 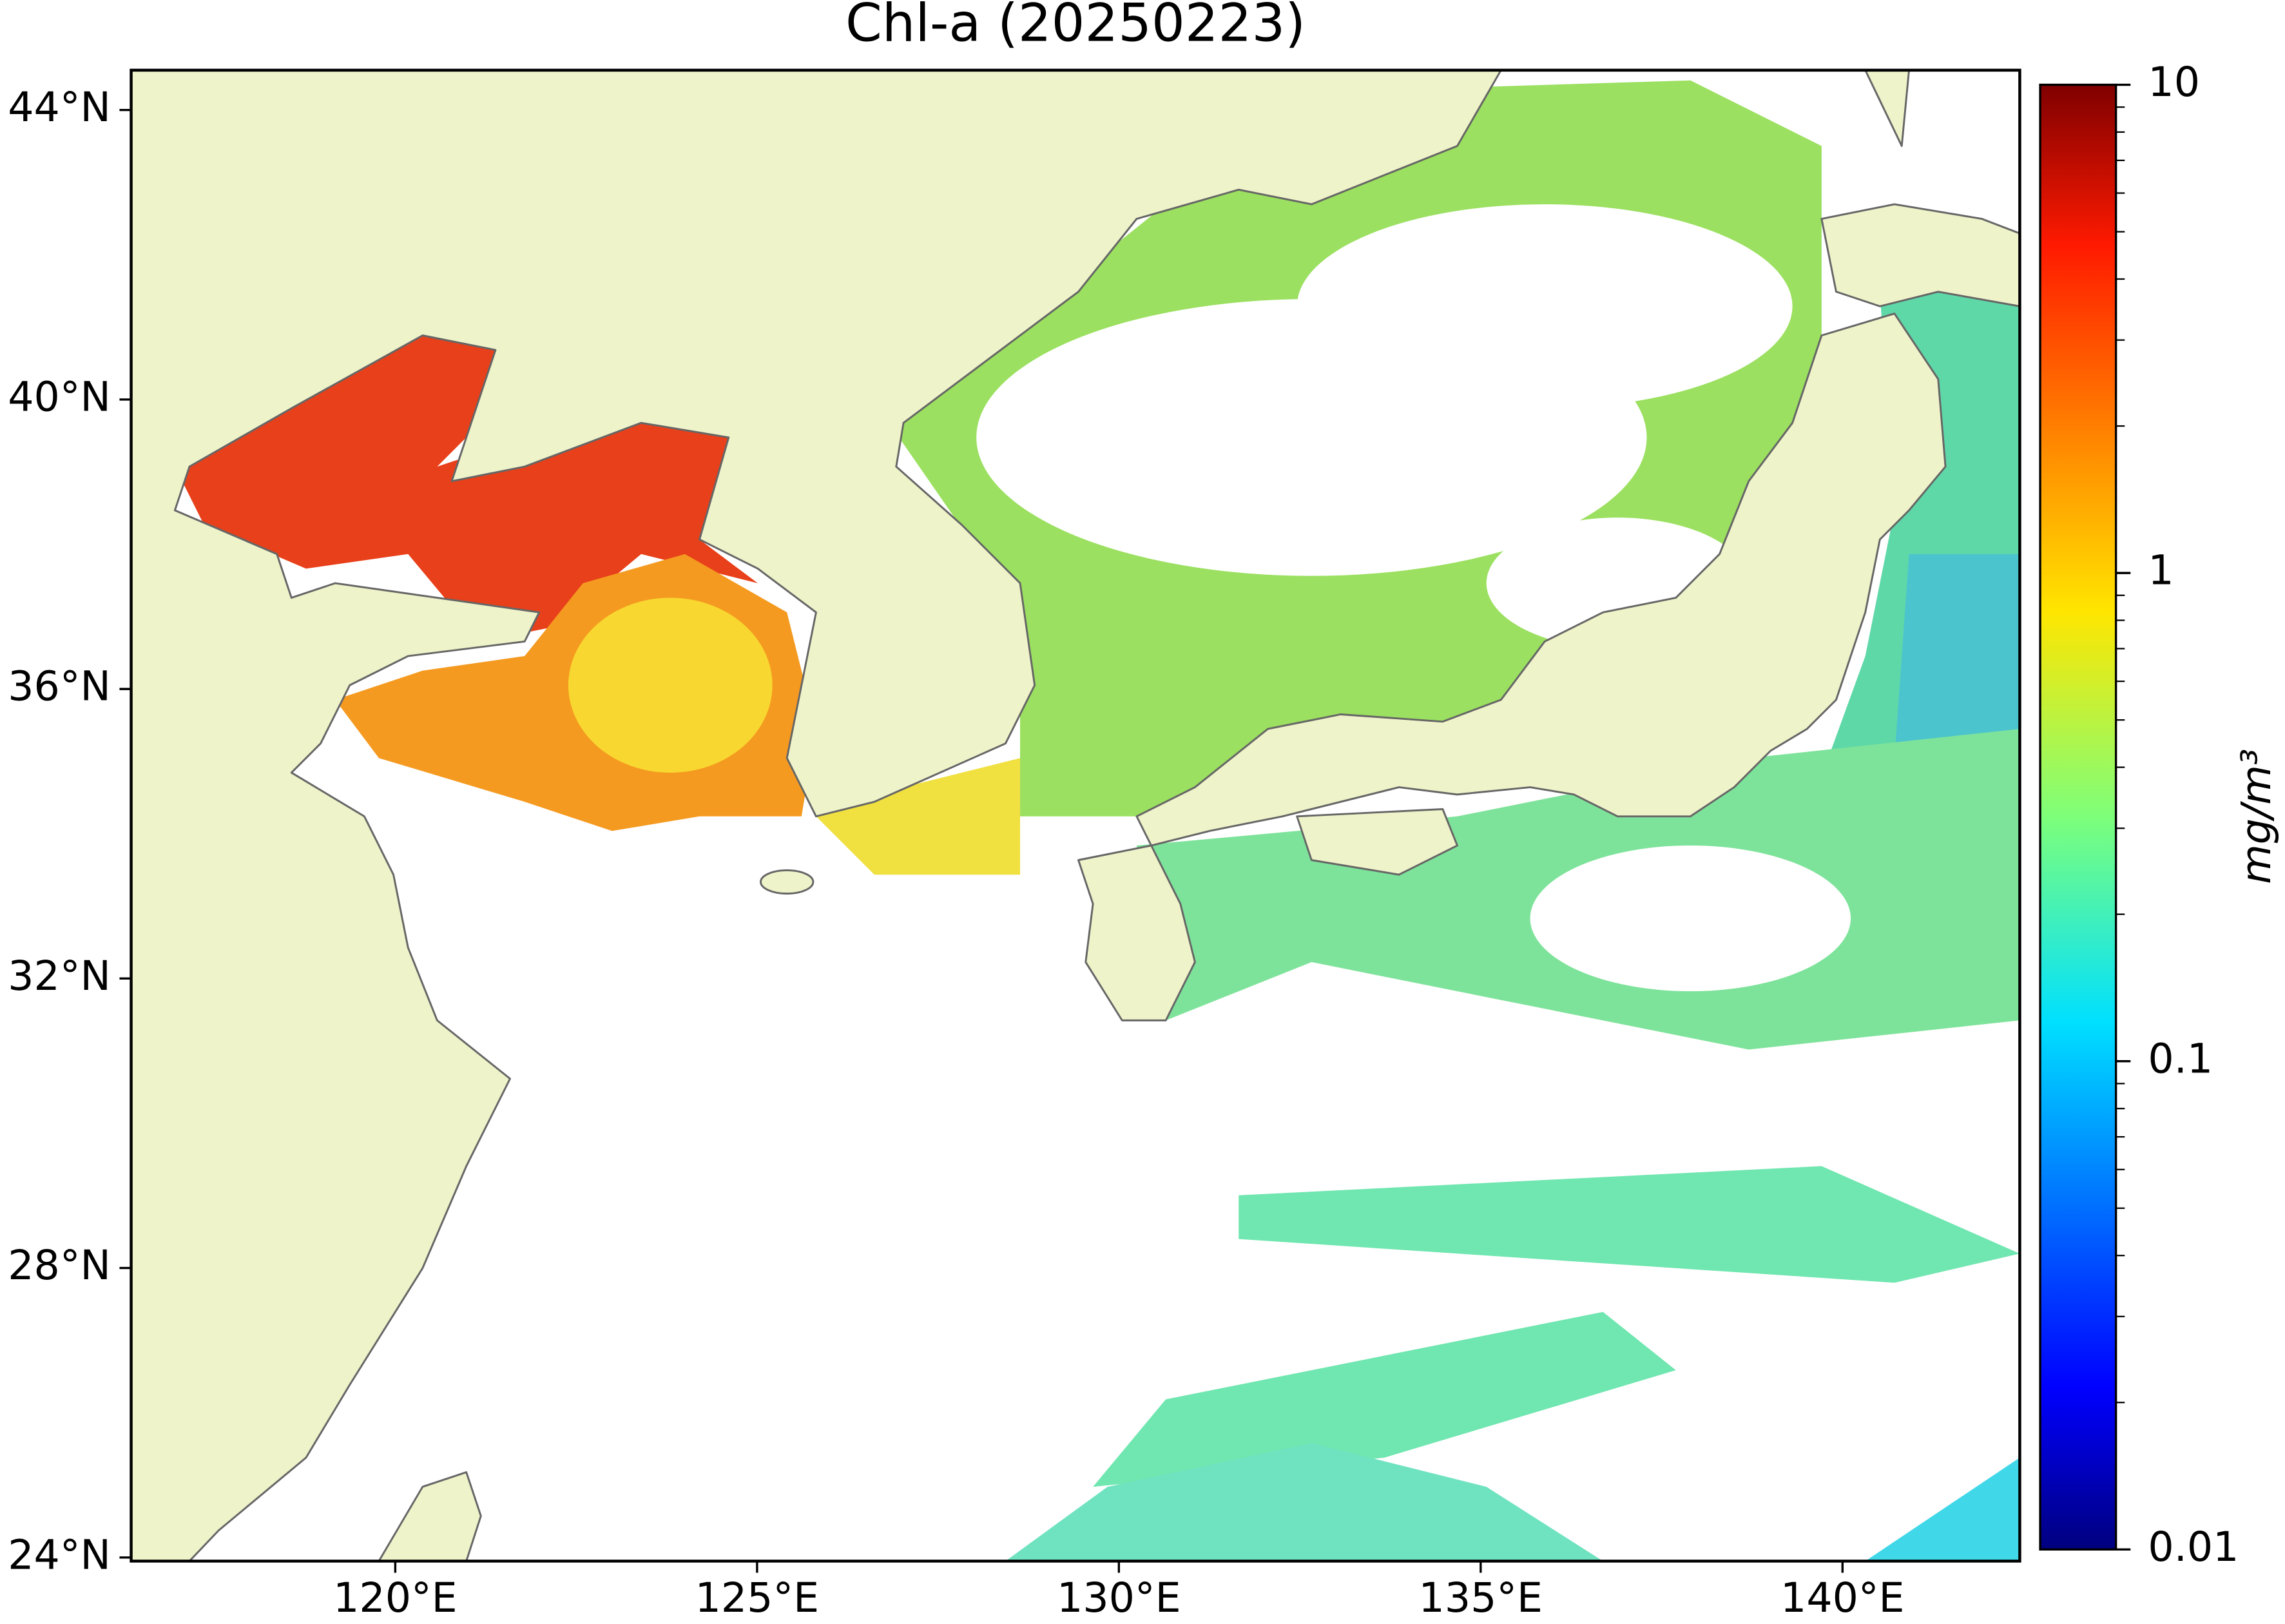 What do you see at coordinates (59, 107) in the screenshot?
I see `y-tick-label: 44°N` at bounding box center [59, 107].